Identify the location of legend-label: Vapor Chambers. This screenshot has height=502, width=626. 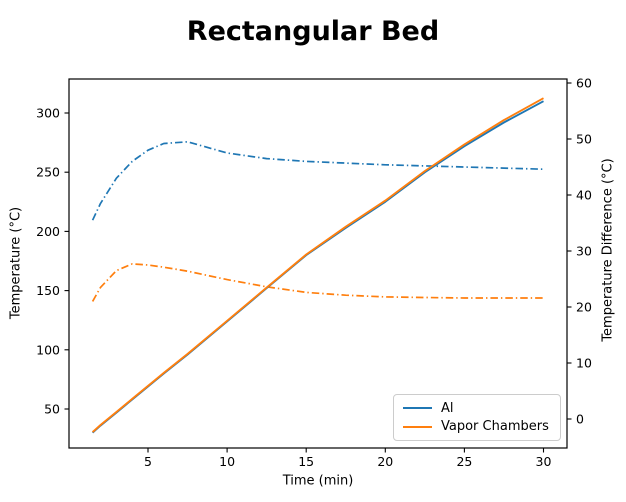
(495, 427).